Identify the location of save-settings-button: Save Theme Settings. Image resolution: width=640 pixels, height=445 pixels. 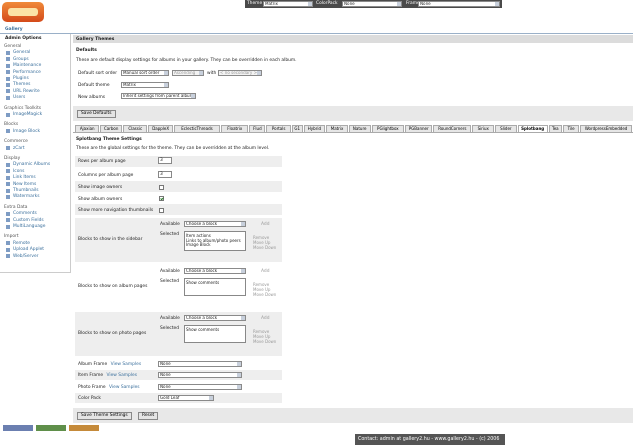
(104, 416).